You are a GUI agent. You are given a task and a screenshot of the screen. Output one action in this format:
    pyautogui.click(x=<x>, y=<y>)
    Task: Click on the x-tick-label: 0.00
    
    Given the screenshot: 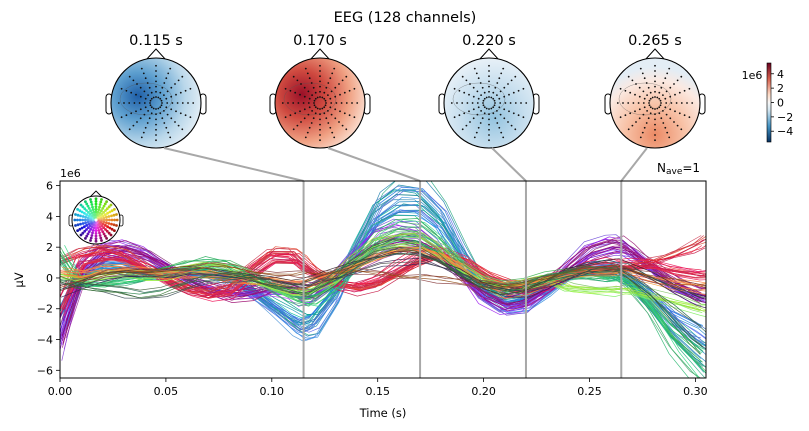 What is the action you would take?
    pyautogui.click(x=60, y=391)
    